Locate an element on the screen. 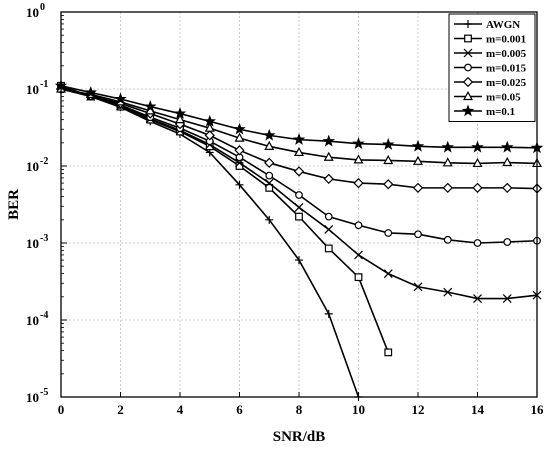 The image size is (550, 450). x-tick-label: 16 is located at coordinates (538, 409).